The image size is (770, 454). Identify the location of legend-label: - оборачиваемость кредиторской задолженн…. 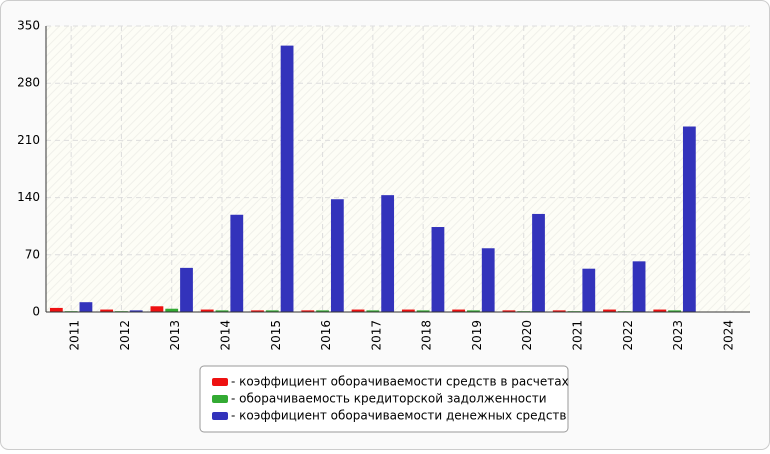
(389, 399).